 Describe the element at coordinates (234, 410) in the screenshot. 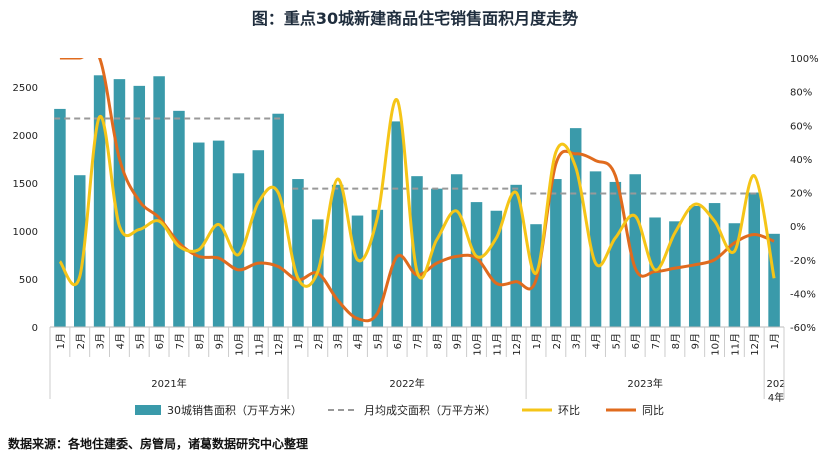

I see `legend-bar-label: 30城销售面积（万平方米）` at that location.